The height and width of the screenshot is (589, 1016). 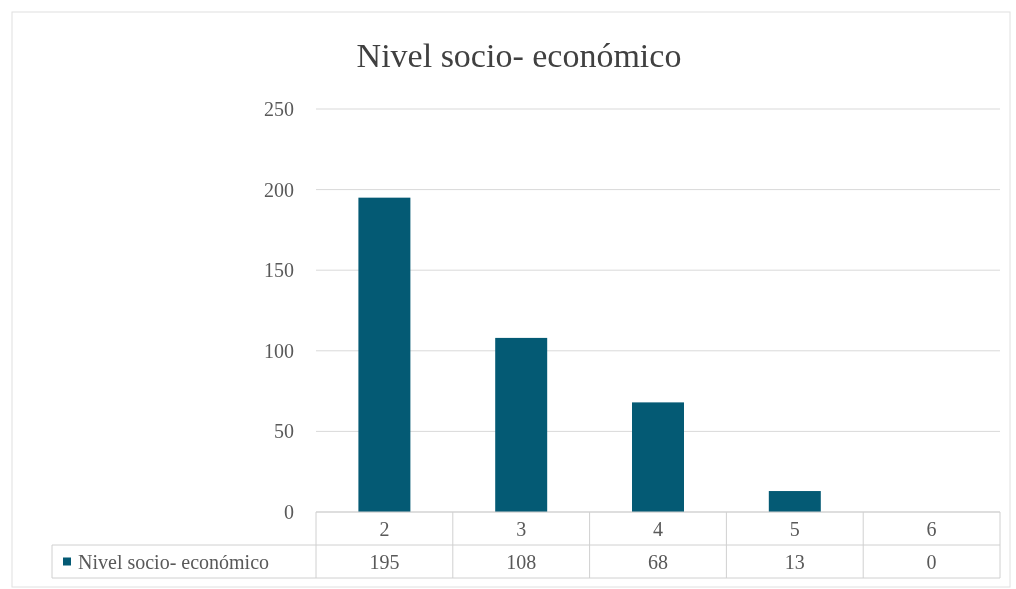 What do you see at coordinates (521, 528) in the screenshot?
I see `x-tick-label: 3` at bounding box center [521, 528].